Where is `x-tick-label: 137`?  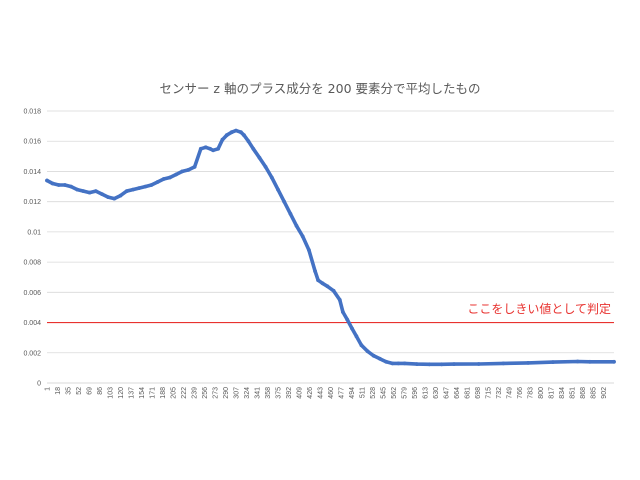
x-tick-label: 137 is located at coordinates (132, 393).